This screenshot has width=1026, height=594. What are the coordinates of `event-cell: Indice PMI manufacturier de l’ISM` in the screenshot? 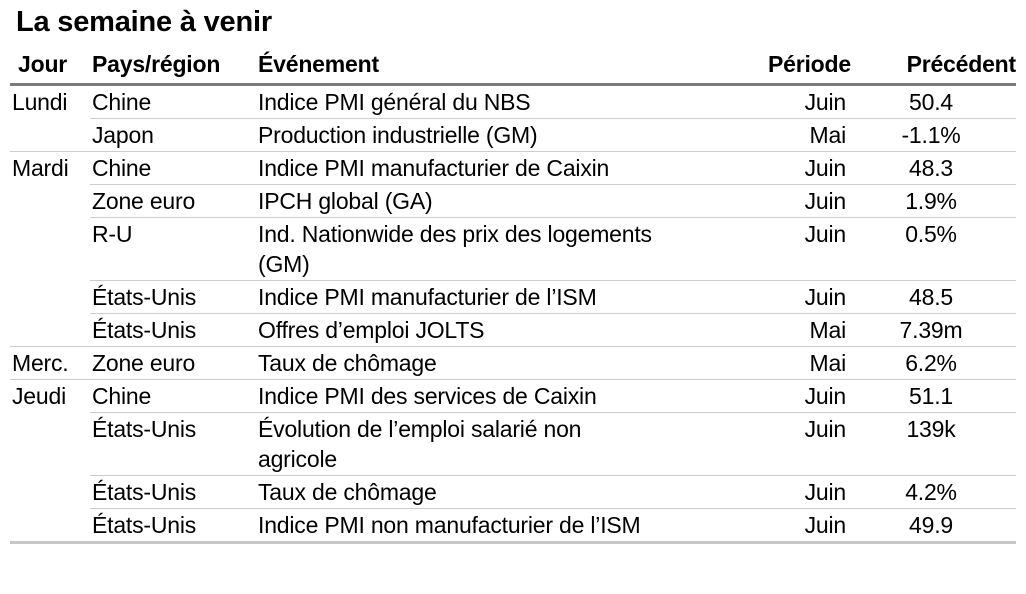 It's located at (512, 297).